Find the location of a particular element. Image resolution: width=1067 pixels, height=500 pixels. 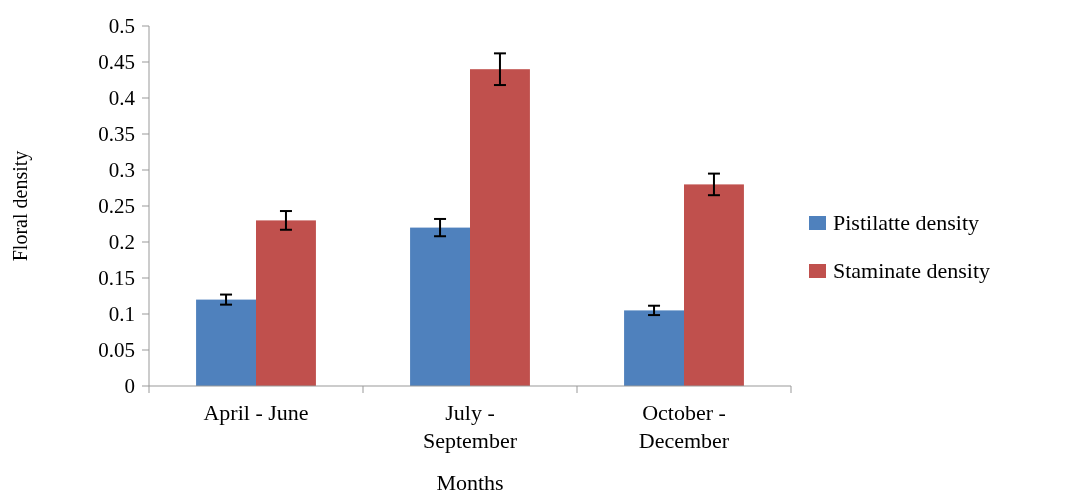

y-axis-title: Floral density is located at coordinates (20, 206).